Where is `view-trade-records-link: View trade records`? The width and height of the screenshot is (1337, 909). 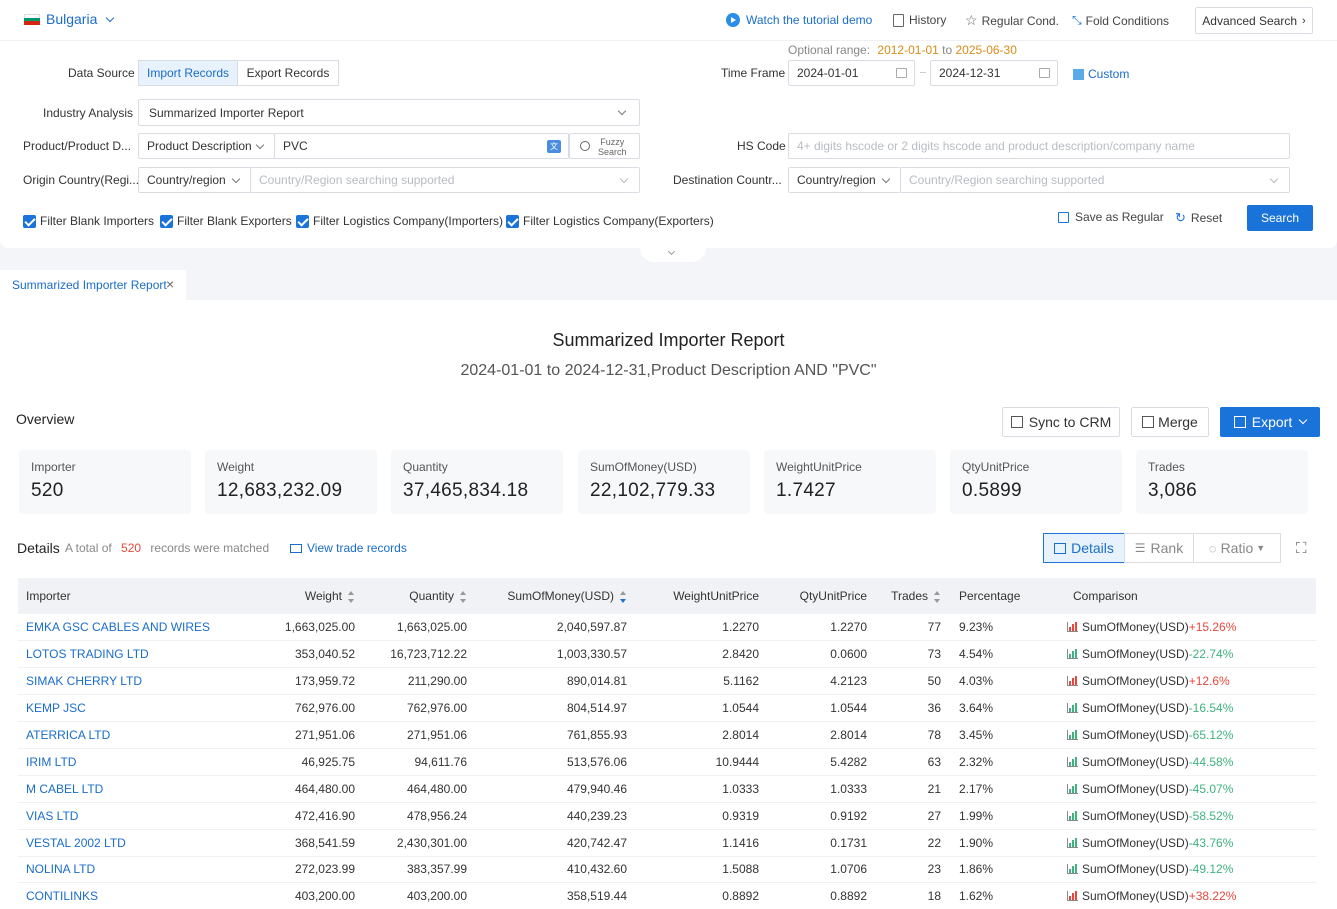
view-trade-records-link: View trade records is located at coordinates (348, 548).